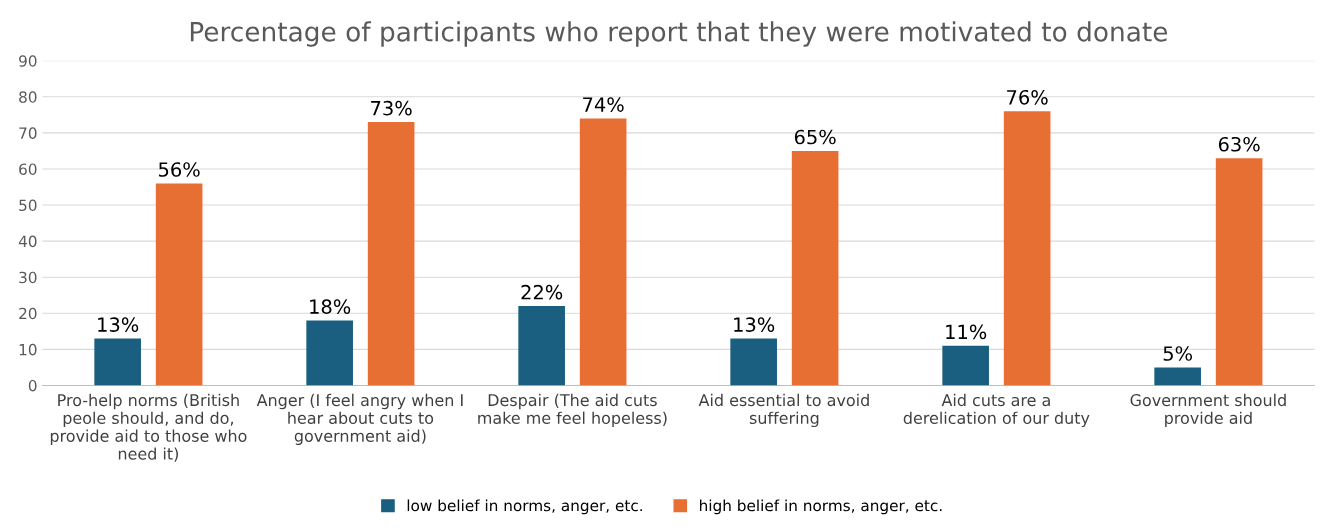 The image size is (1325, 528). Describe the element at coordinates (391, 108) in the screenshot. I see `data-label: 73%` at that location.